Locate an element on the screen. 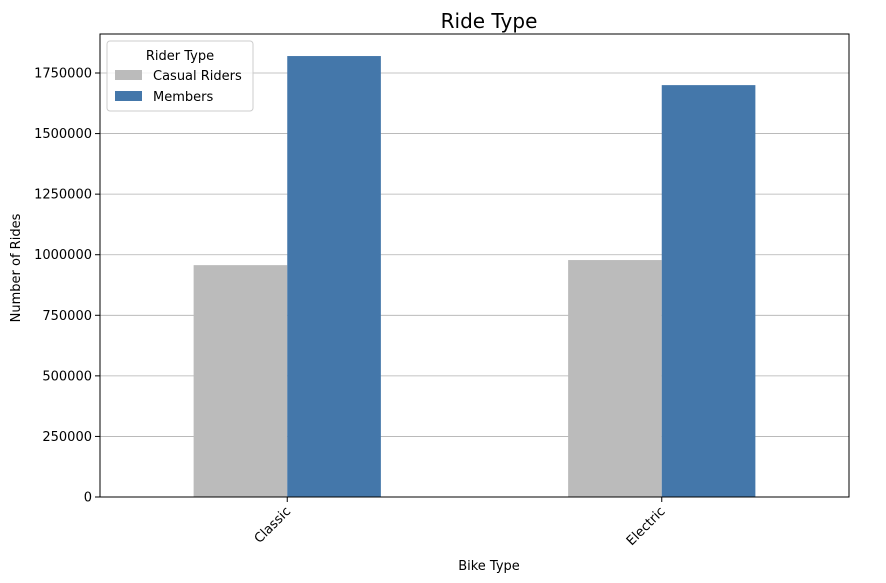  y-tick-label: 0 is located at coordinates (88, 498).